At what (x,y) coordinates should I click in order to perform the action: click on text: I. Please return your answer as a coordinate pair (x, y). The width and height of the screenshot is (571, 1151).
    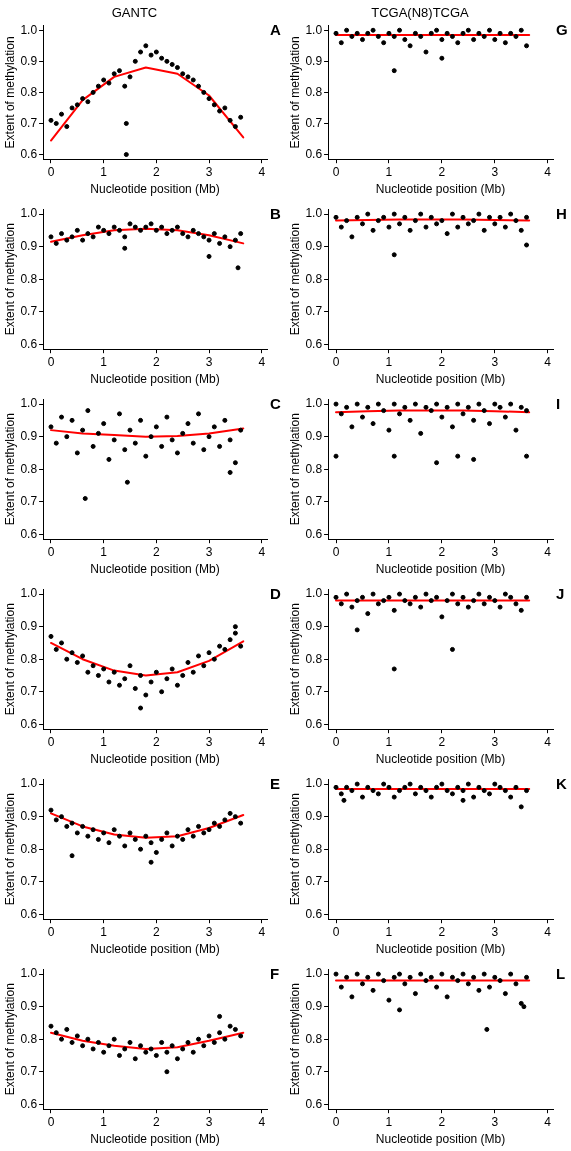
    Looking at the image, I should click on (558, 403).